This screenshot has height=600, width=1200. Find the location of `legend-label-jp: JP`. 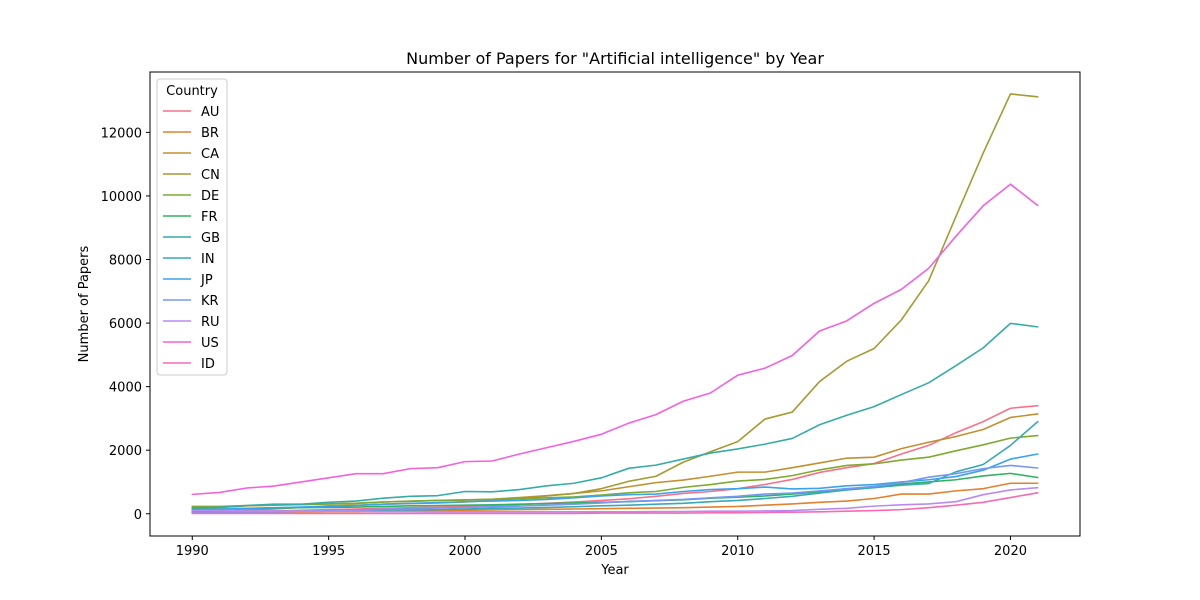

legend-label-jp: JP is located at coordinates (206, 280).